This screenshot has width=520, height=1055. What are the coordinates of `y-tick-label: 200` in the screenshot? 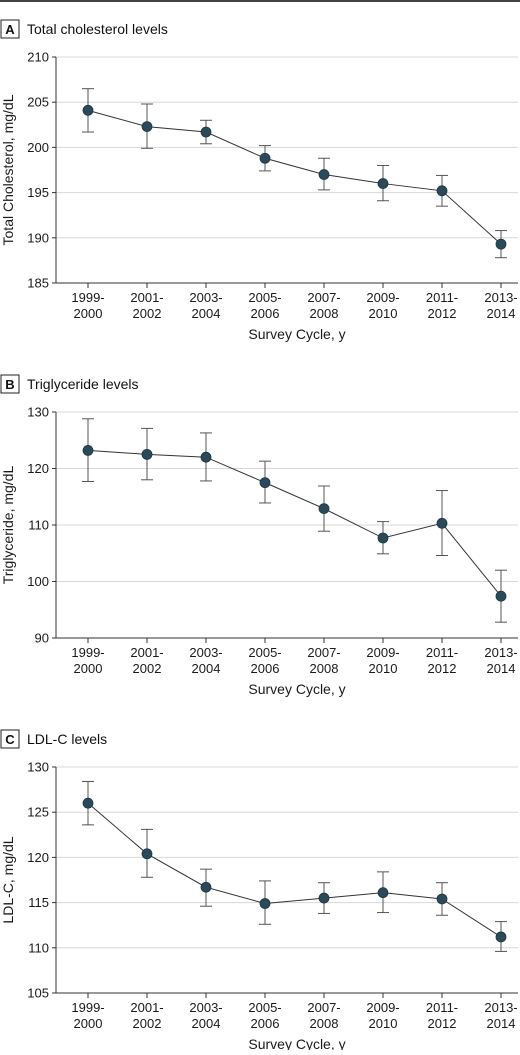 It's located at (38, 147).